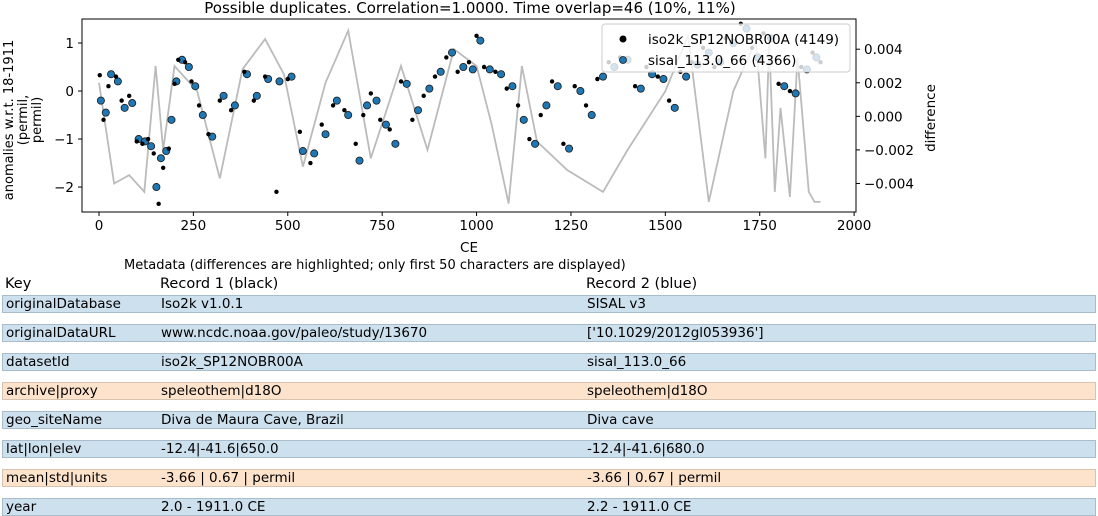  Describe the element at coordinates (646, 449) in the screenshot. I see `record2-value-cell: -12.4|-41.6|680.0` at that location.